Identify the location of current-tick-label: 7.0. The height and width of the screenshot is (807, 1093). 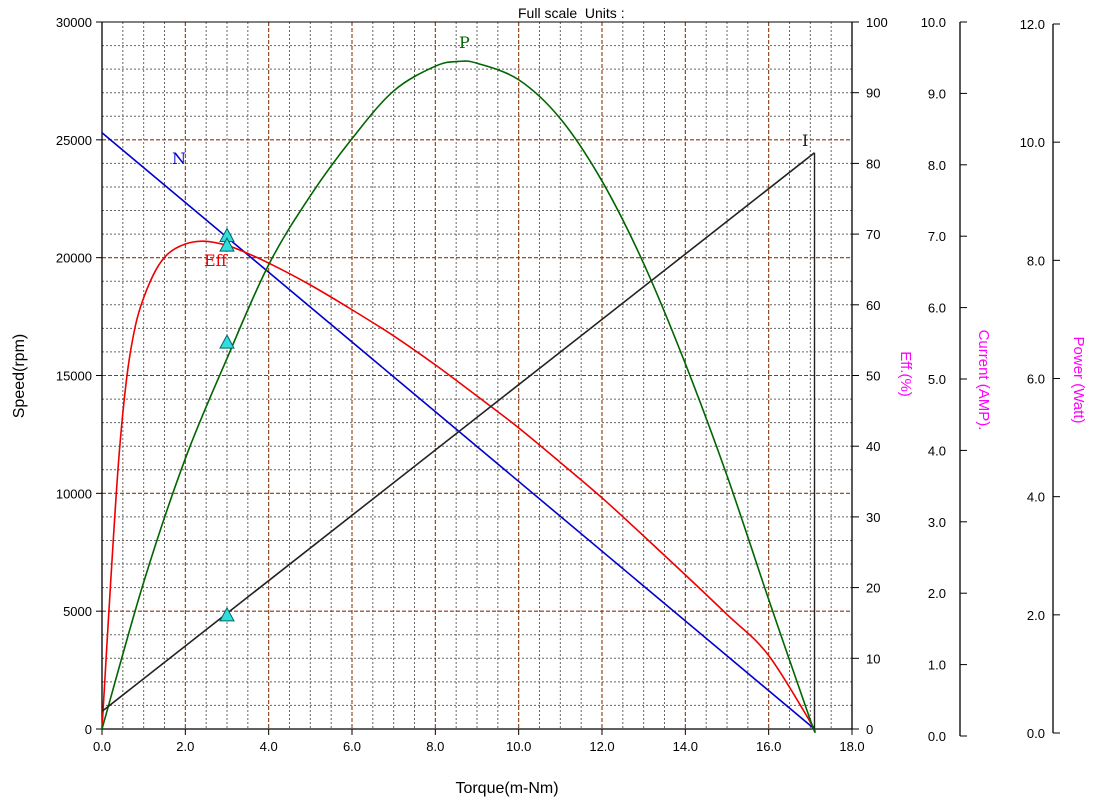
(937, 236).